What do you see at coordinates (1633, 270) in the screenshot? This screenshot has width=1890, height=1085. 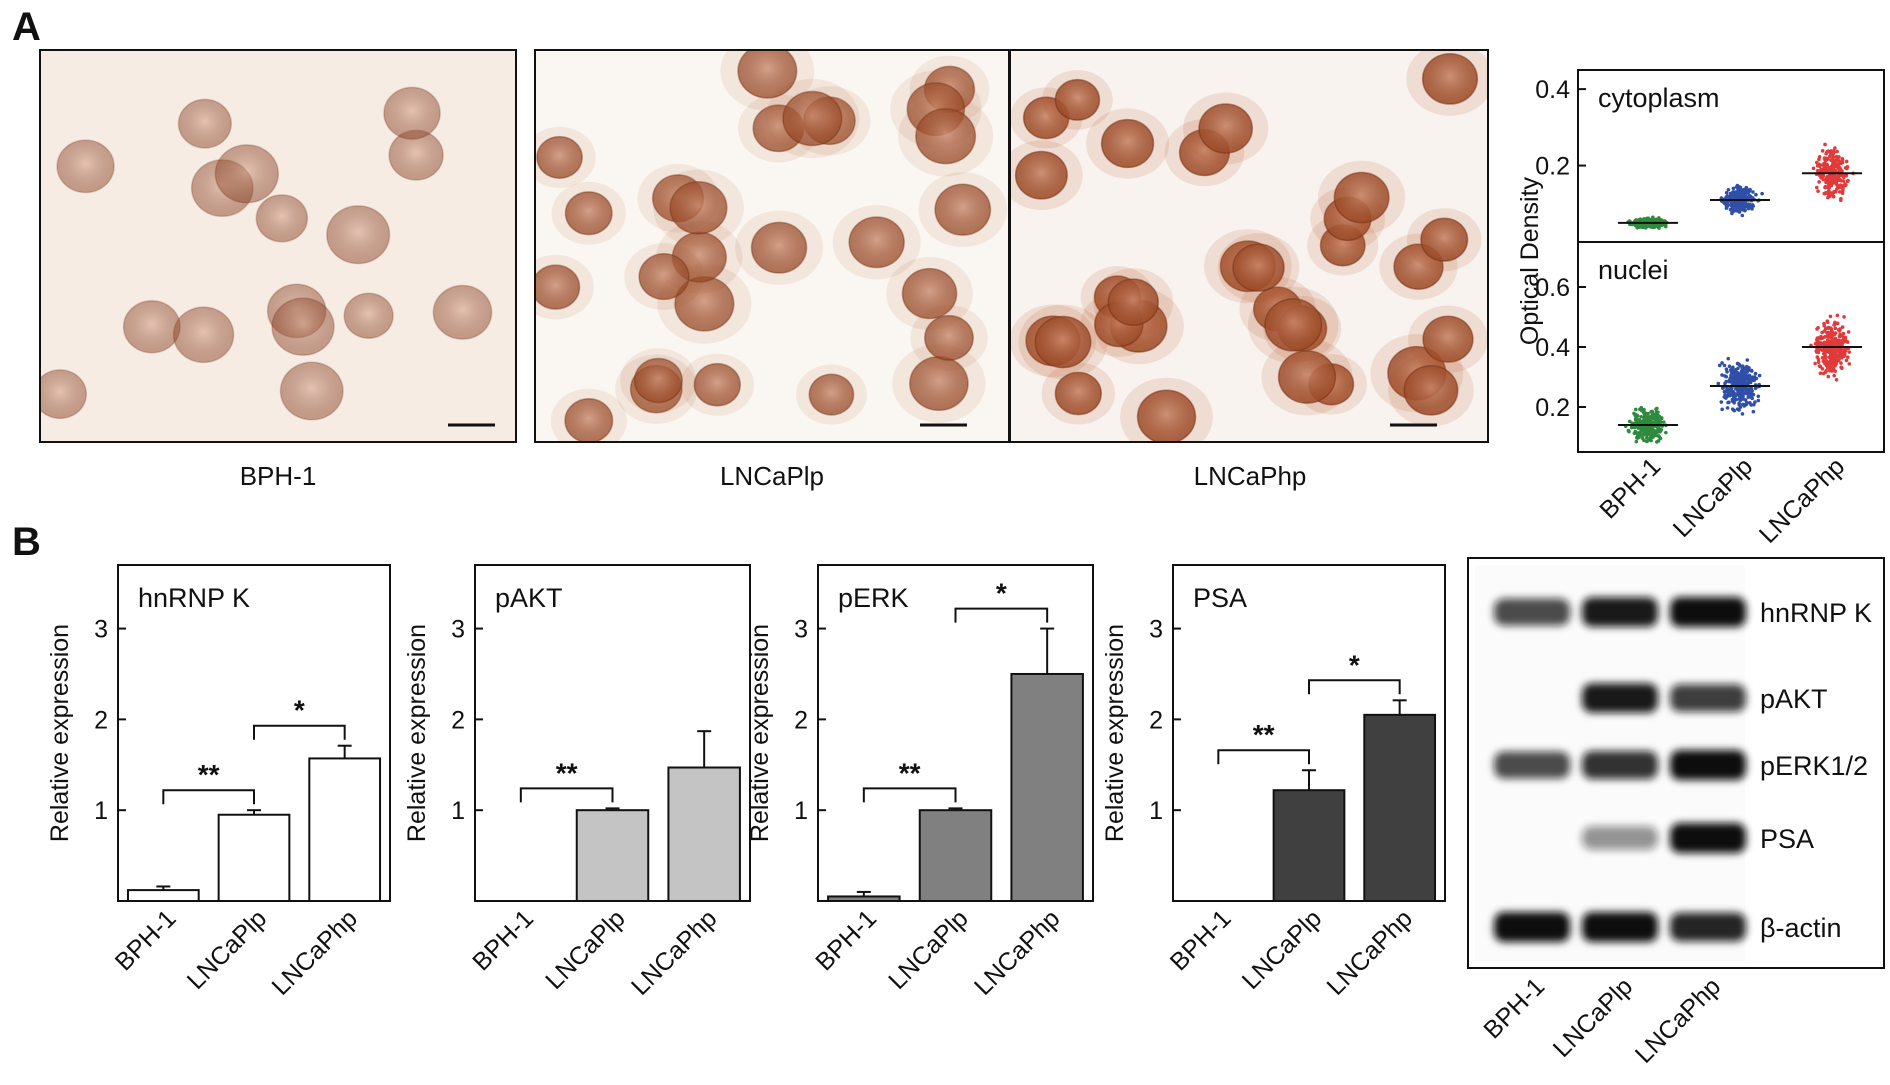 I see `nuclei-plot-title: nuclei` at bounding box center [1633, 270].